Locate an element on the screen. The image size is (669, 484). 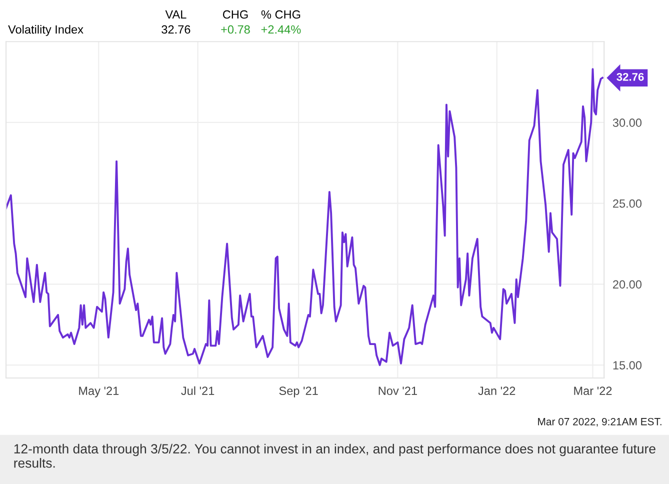
y-tick-label: 20.00 is located at coordinates (627, 284).